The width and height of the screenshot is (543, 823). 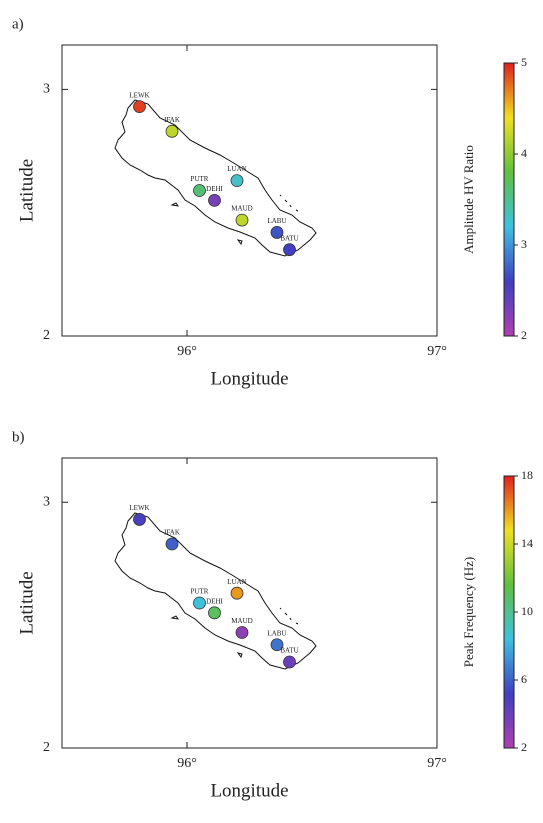 I want to click on colorbar-tick-label: 5, so click(x=524, y=62).